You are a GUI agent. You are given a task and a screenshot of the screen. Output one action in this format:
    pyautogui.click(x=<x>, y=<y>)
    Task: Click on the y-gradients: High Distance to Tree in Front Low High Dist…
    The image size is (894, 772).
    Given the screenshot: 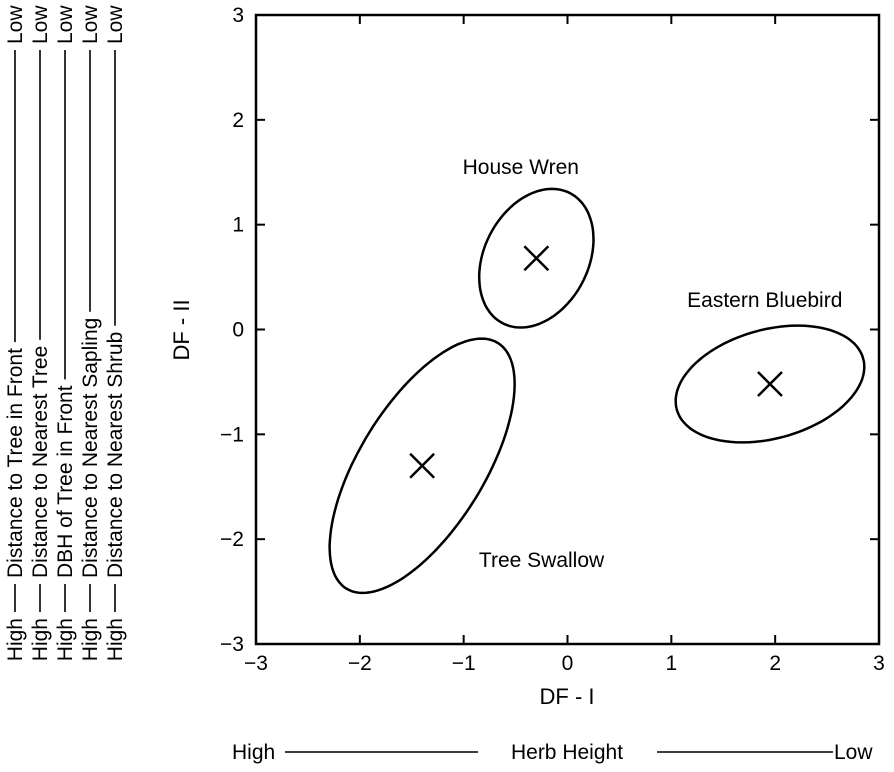 What is the action you would take?
    pyautogui.click(x=65, y=333)
    